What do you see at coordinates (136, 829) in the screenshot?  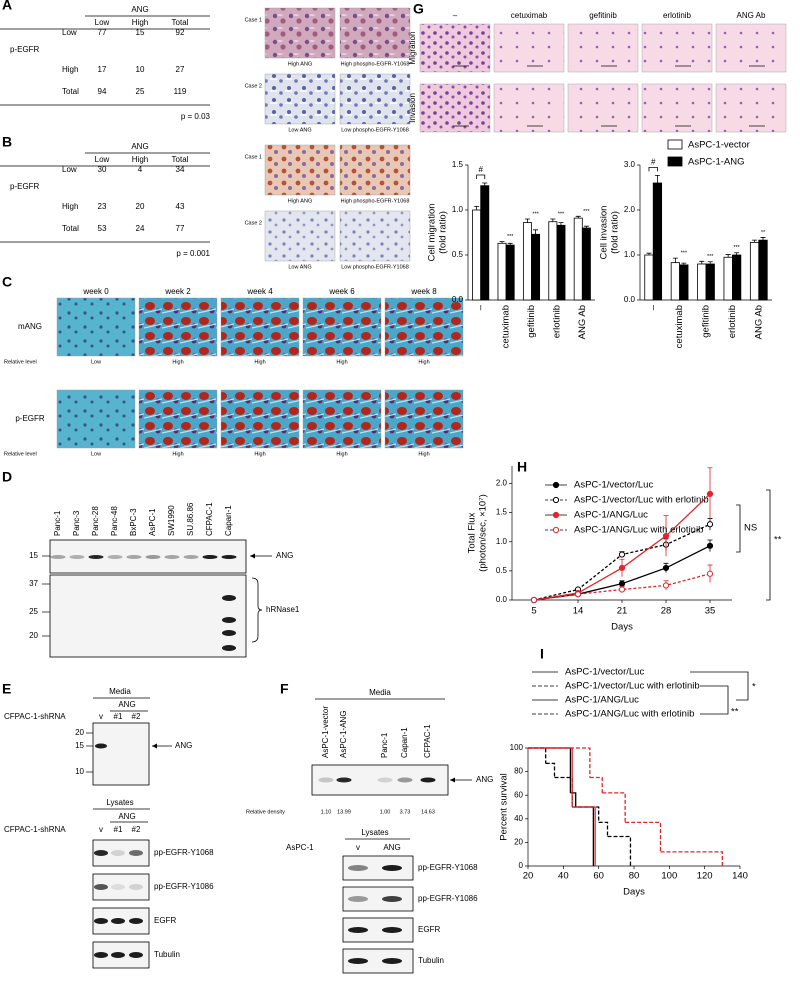 I see `lane-label: #2` at bounding box center [136, 829].